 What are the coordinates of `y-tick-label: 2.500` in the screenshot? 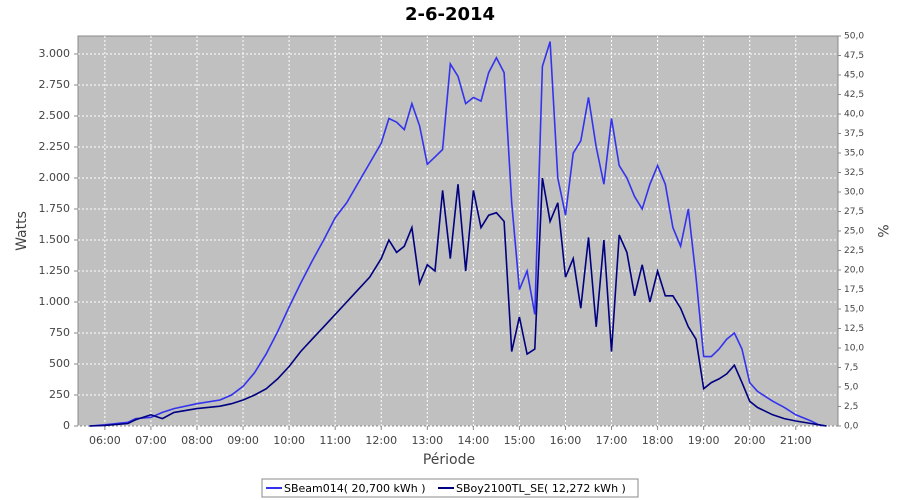 It's located at (55, 115).